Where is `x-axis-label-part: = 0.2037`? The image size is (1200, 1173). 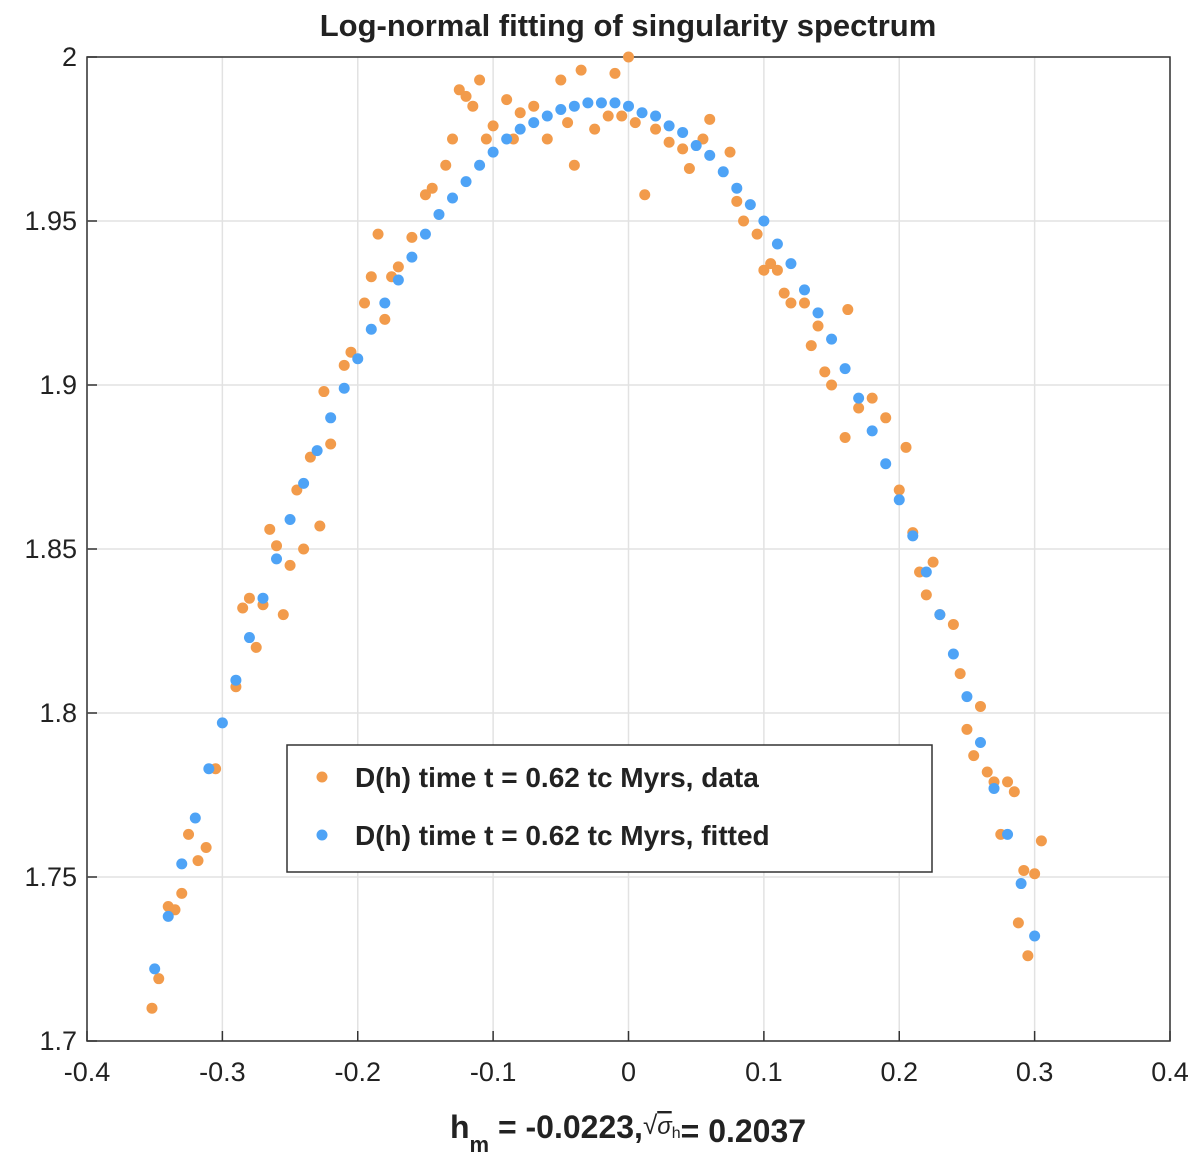
x-axis-label-part: = 0.2037 is located at coordinates (743, 1131).